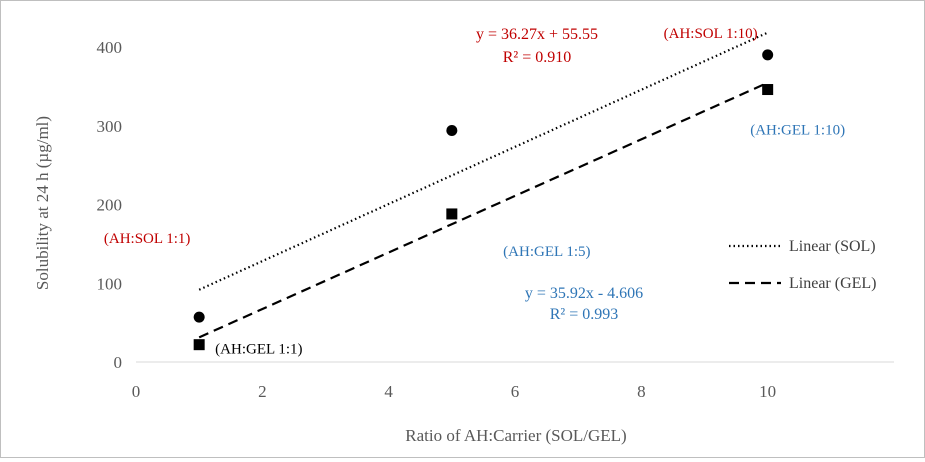 The image size is (925, 462). What do you see at coordinates (537, 34) in the screenshot?
I see `sol-trend-equation: y = 36.27x + 55.55` at bounding box center [537, 34].